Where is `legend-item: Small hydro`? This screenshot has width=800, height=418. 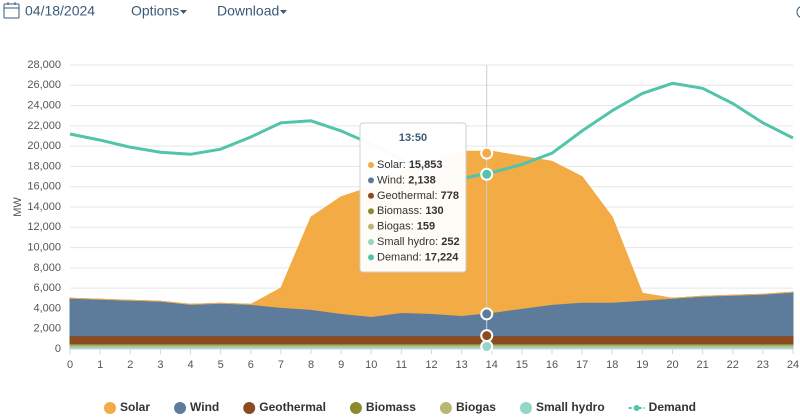 legend-item: Small hydro is located at coordinates (562, 407).